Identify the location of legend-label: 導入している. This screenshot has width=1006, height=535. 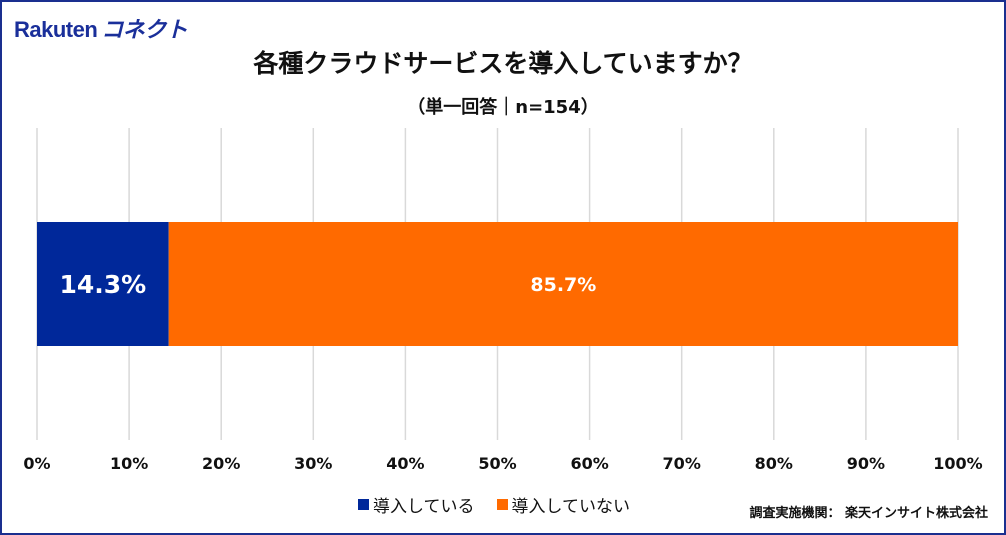
(424, 507).